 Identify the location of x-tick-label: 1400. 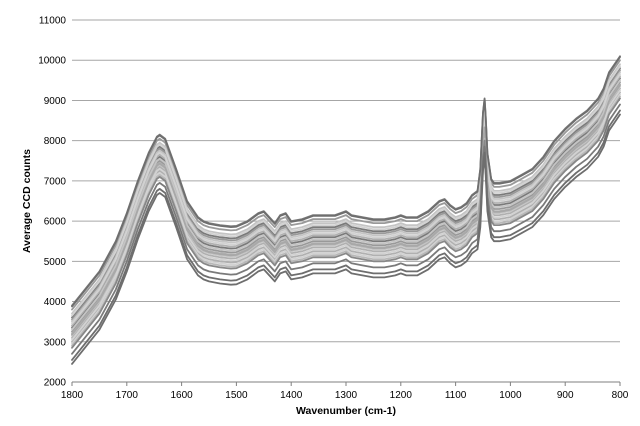
(291, 395).